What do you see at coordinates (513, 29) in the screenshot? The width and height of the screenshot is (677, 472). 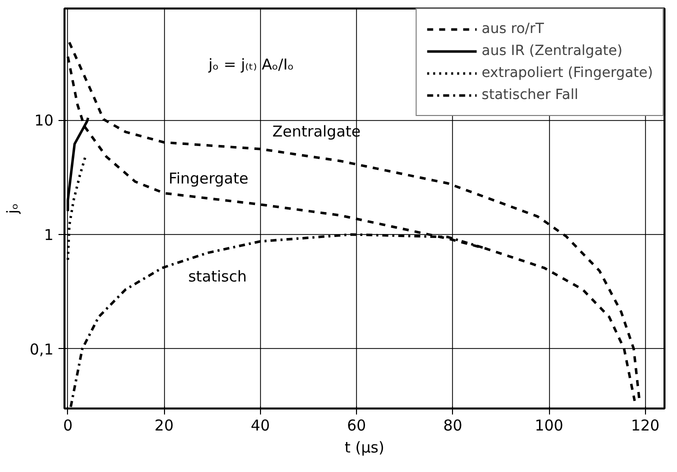 I see `legend-label: aus ro/rT` at bounding box center [513, 29].